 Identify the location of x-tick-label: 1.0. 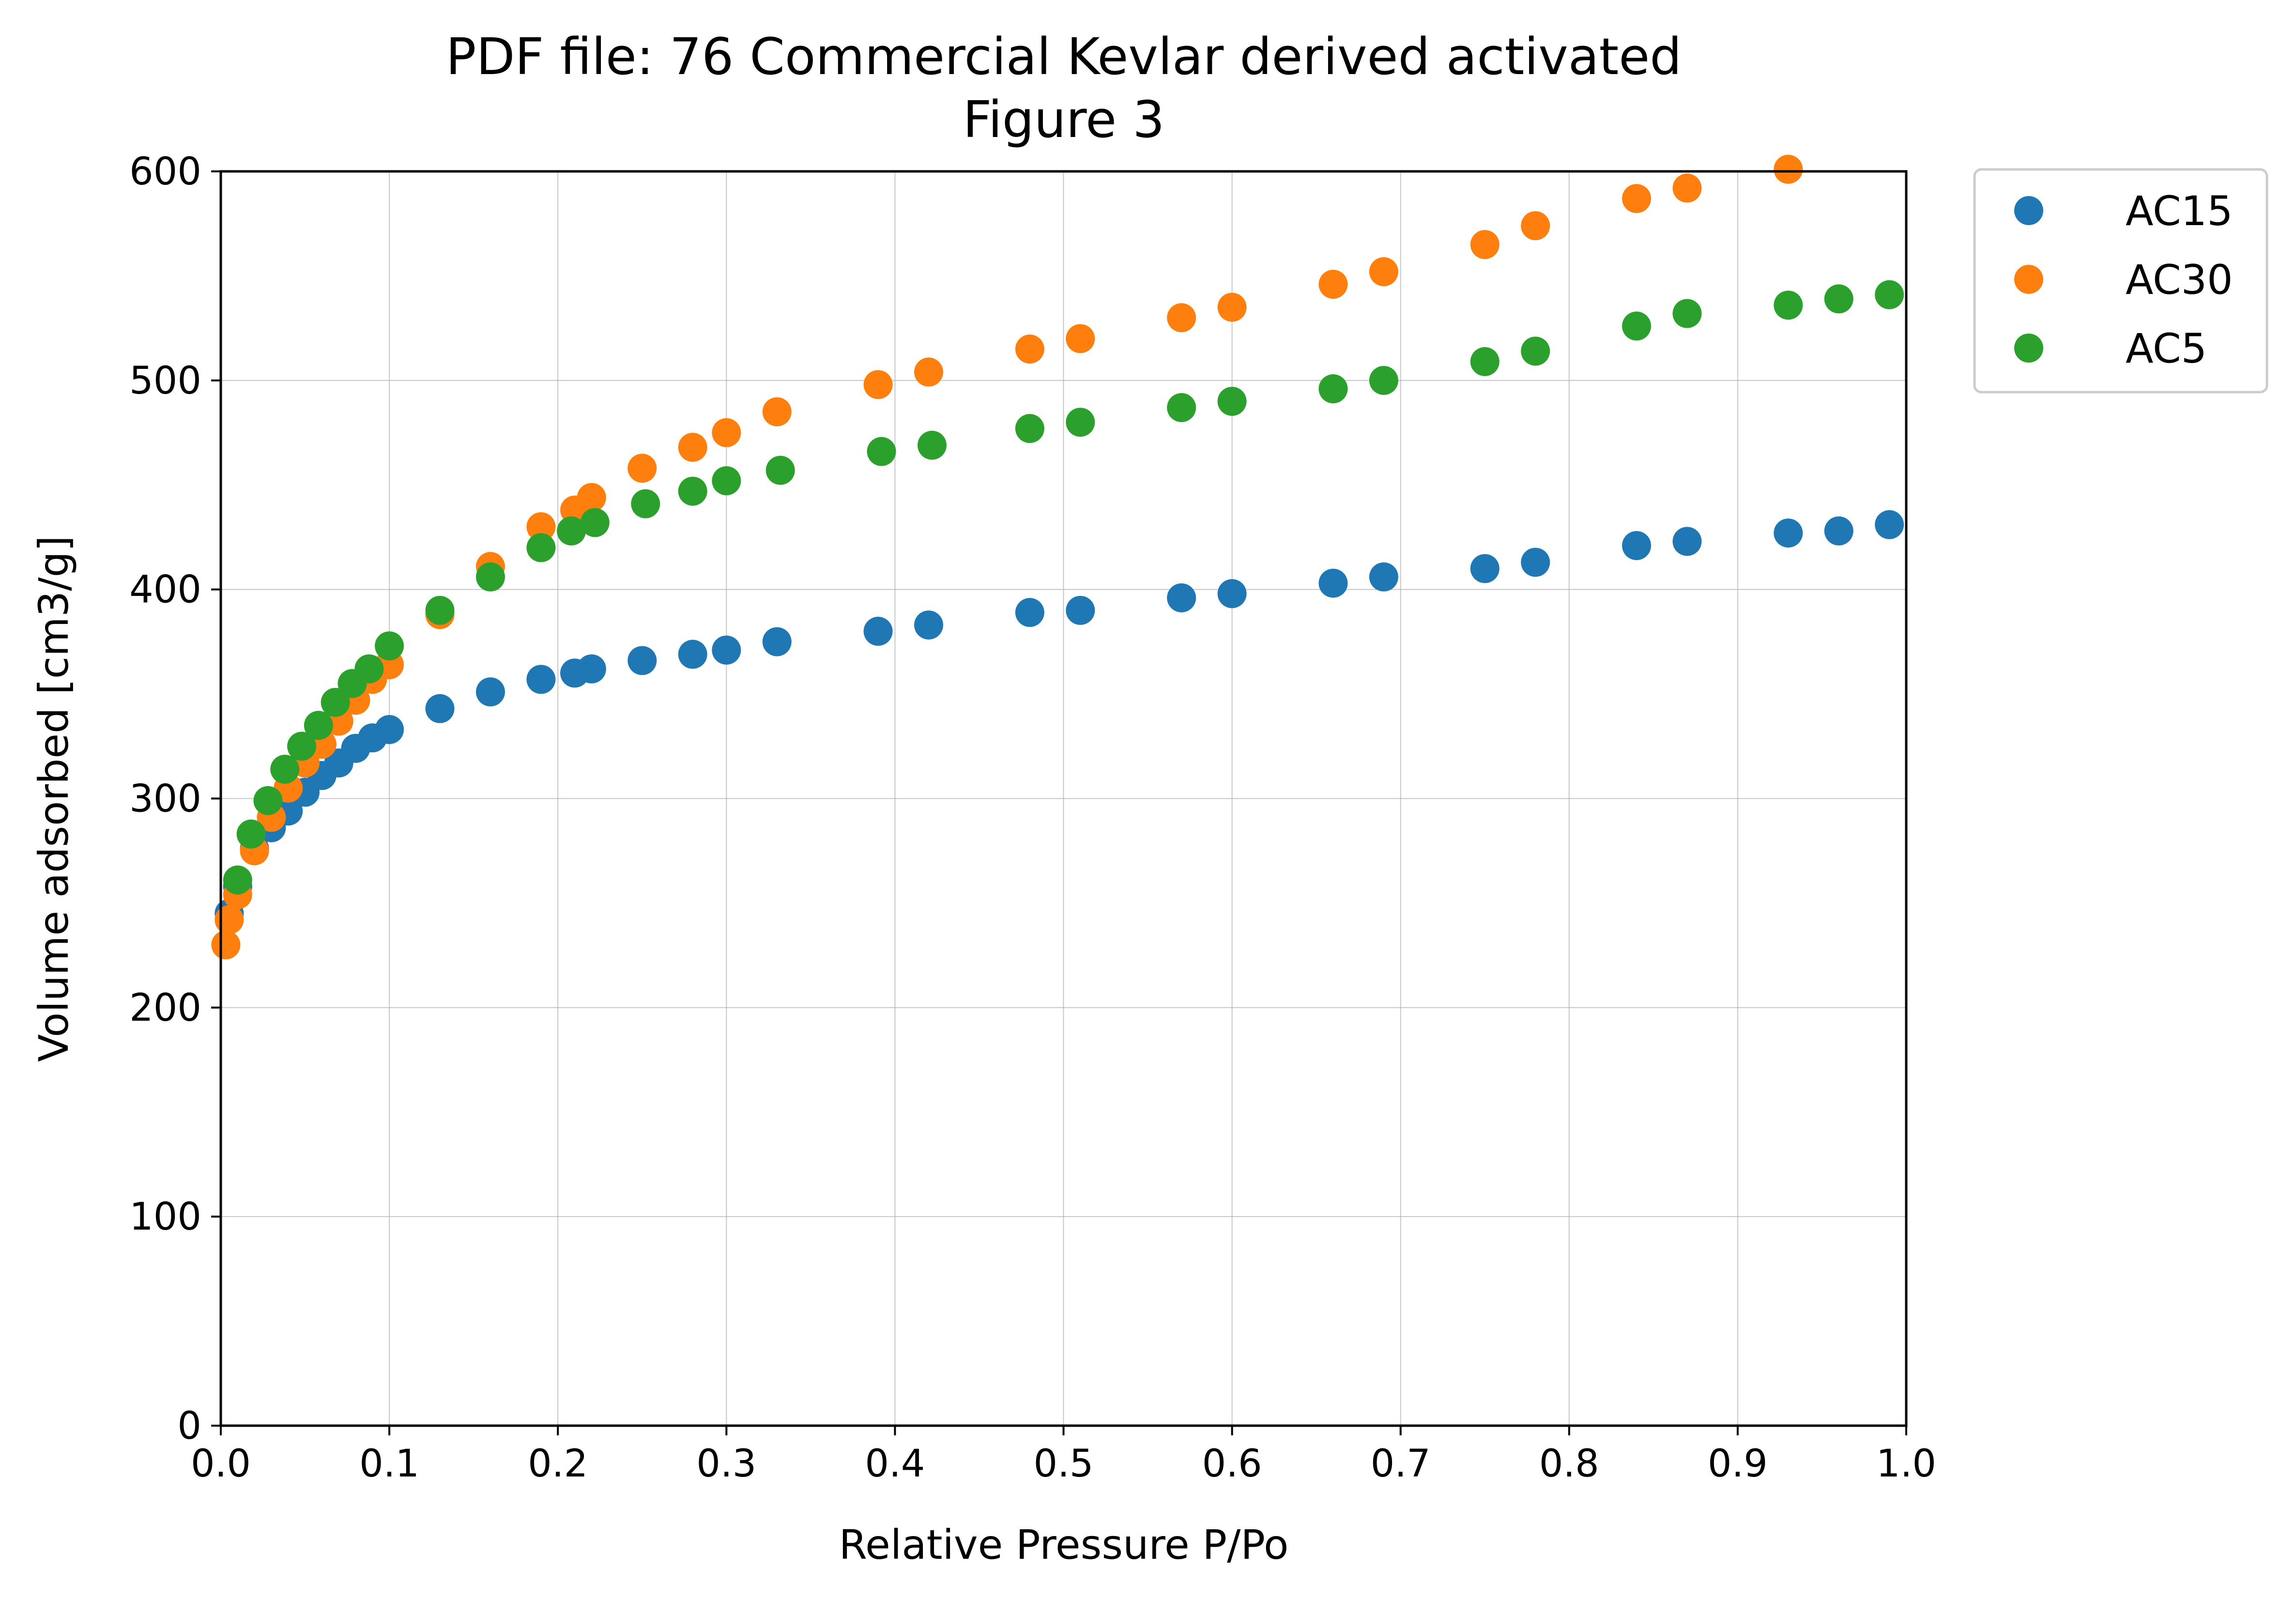
(1906, 1464).